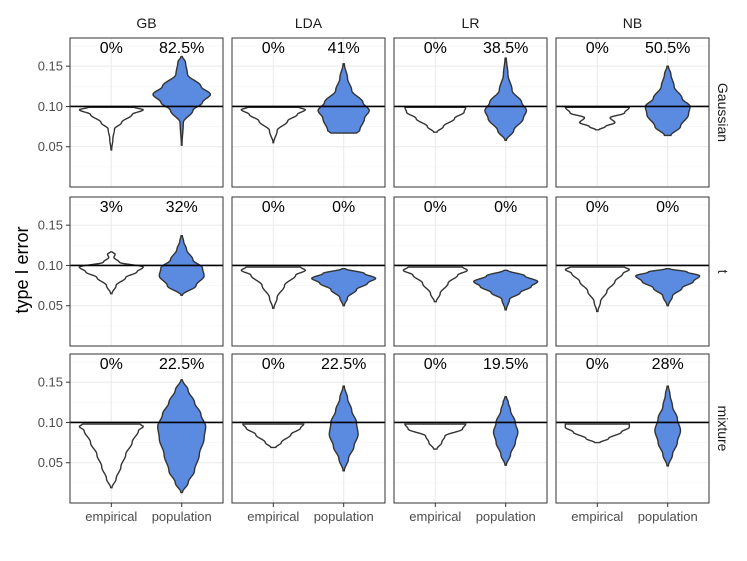 This screenshot has height=561, width=747. I want to click on column-facet-label: LDA, so click(309, 23).